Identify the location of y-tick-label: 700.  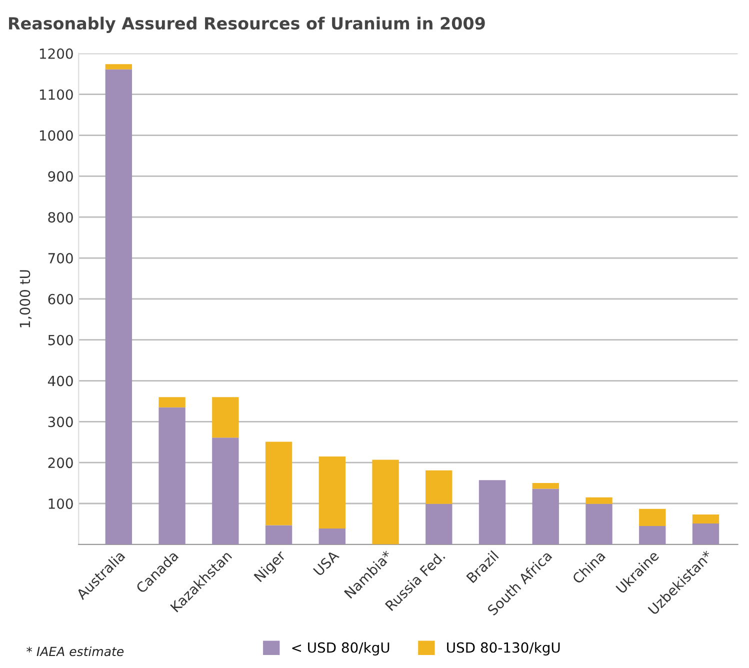
(60, 258).